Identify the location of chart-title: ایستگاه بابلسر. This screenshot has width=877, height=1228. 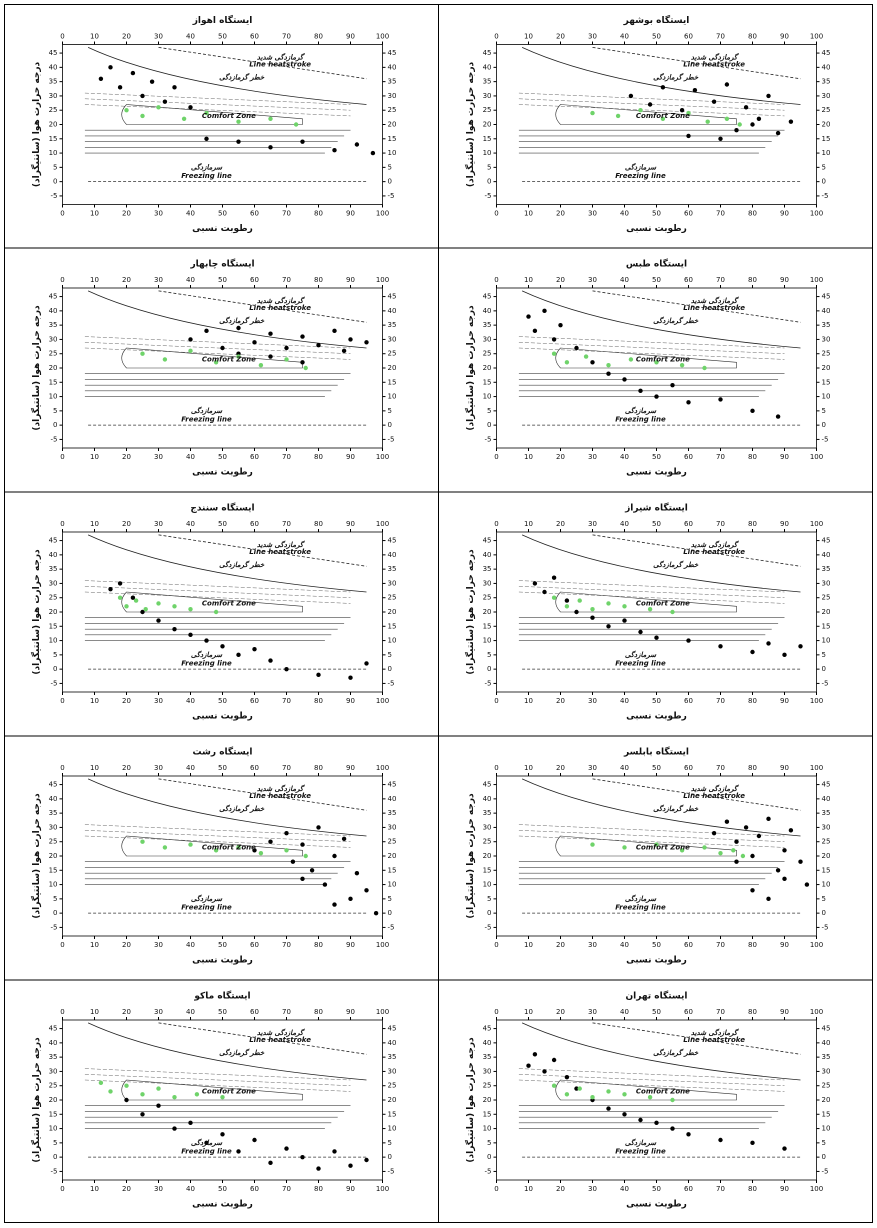
(656, 752).